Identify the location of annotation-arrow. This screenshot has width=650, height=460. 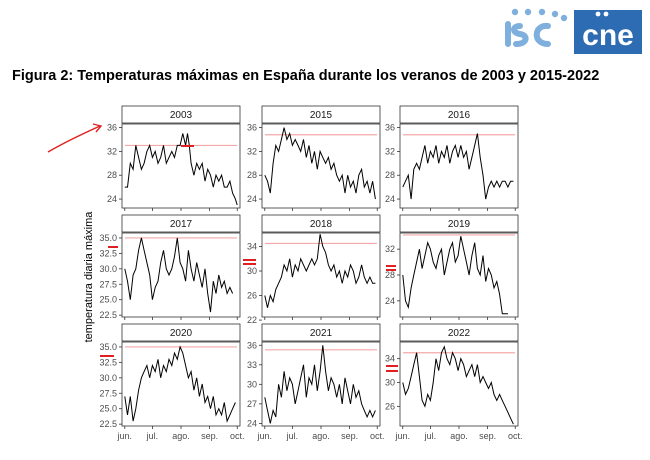
(74, 139).